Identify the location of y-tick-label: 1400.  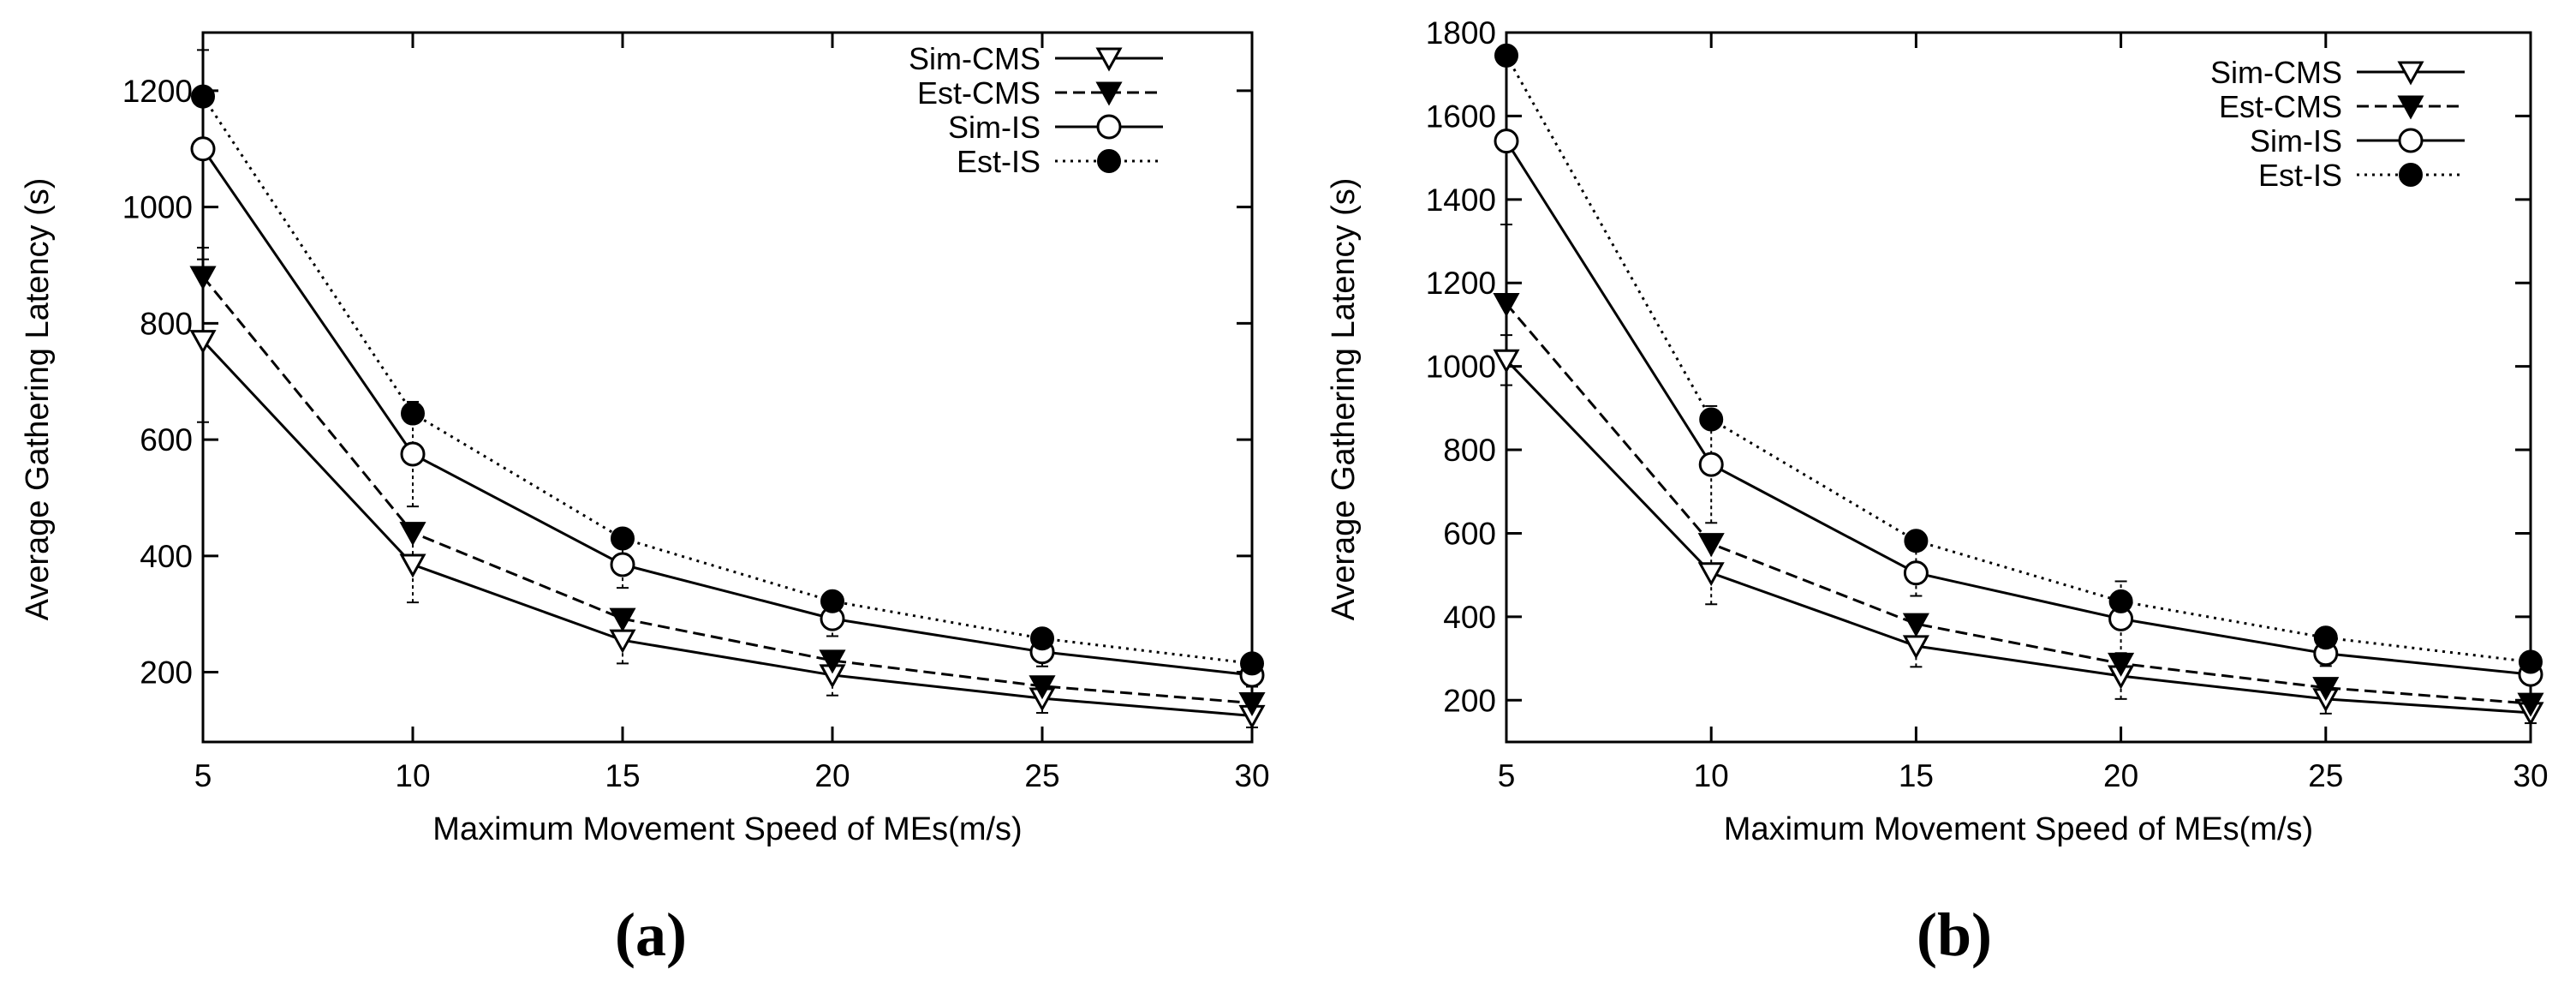
(1461, 200).